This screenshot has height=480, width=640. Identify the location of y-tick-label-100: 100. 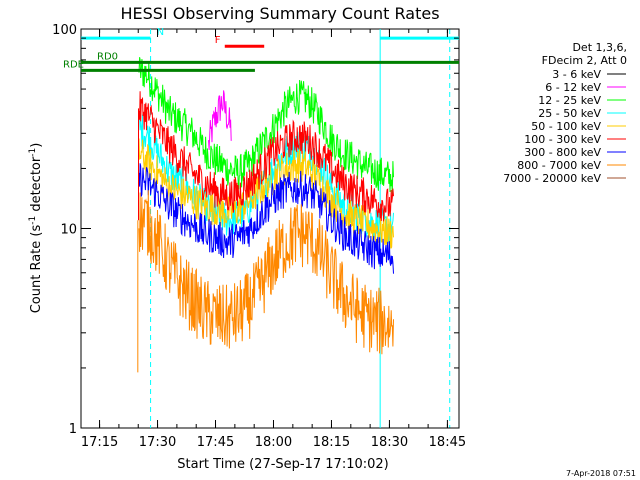
(64, 30).